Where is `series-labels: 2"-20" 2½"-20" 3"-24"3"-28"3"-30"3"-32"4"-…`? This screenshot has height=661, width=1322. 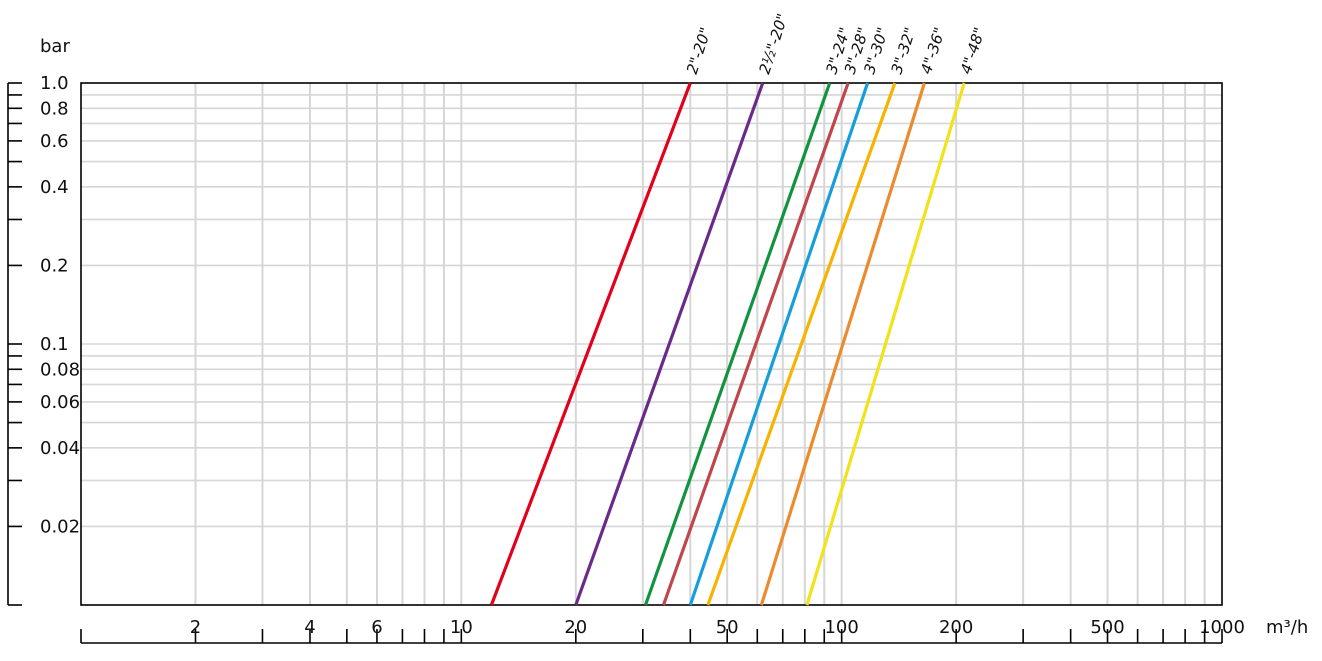 series-labels: 2"-20" 2½"-20" 3"-24"3"-28"3"-30"3"-32"4"-… is located at coordinates (836, 43).